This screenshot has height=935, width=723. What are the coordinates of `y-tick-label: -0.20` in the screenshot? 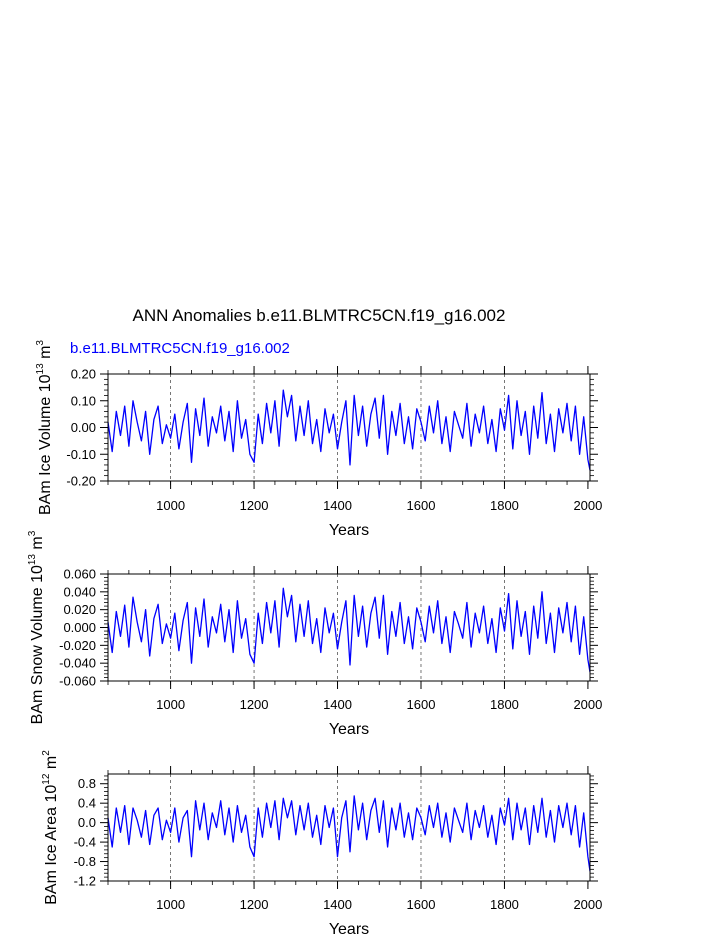 It's located at (81, 481).